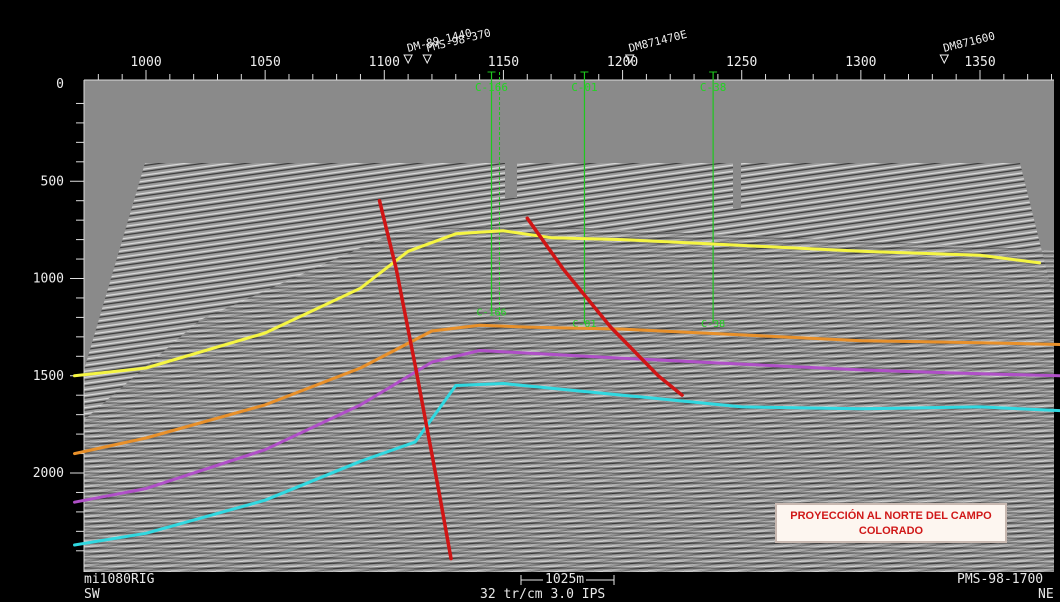  I want to click on well-label-bottom: C-166, so click(491, 313).